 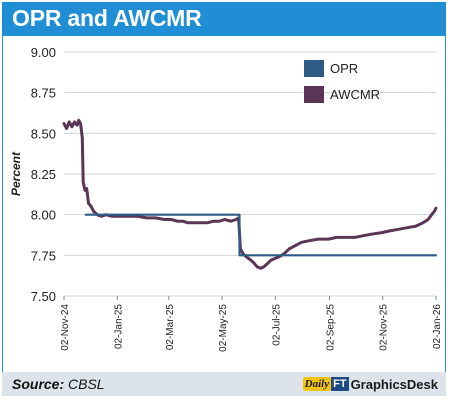 I want to click on y-tick-label: 9.00, so click(x=43, y=52).